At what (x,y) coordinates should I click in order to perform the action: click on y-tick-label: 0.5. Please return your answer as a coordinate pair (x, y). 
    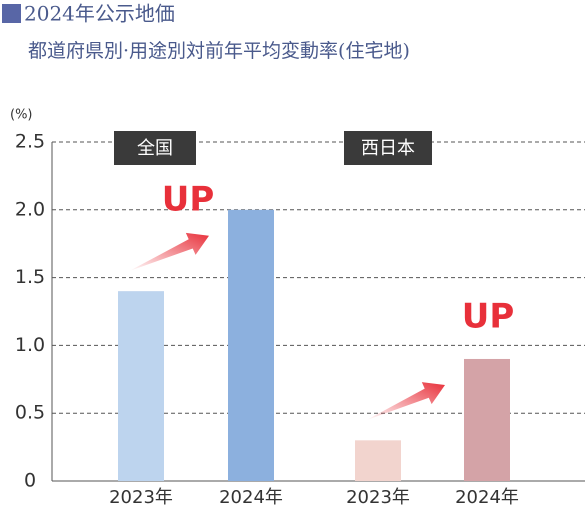
    Looking at the image, I should click on (30, 413).